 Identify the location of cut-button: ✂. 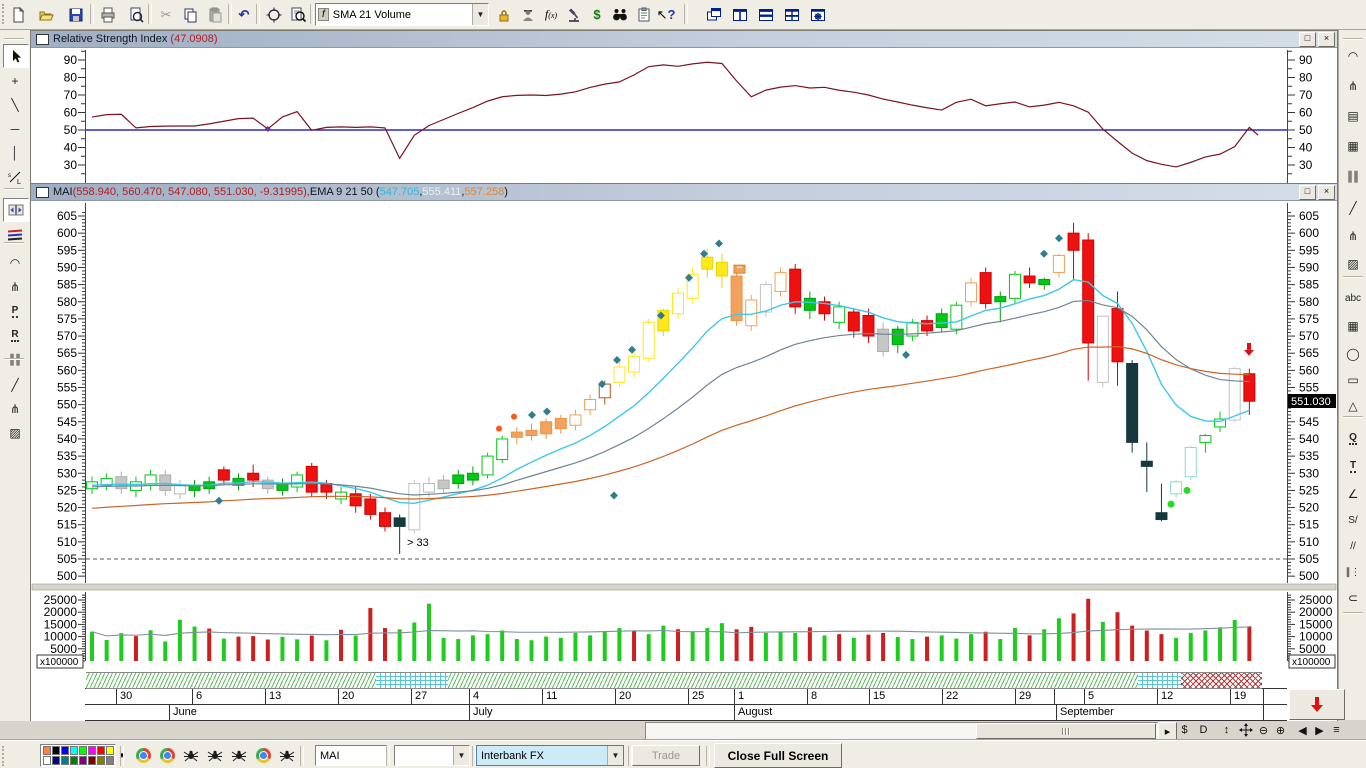
(166, 14).